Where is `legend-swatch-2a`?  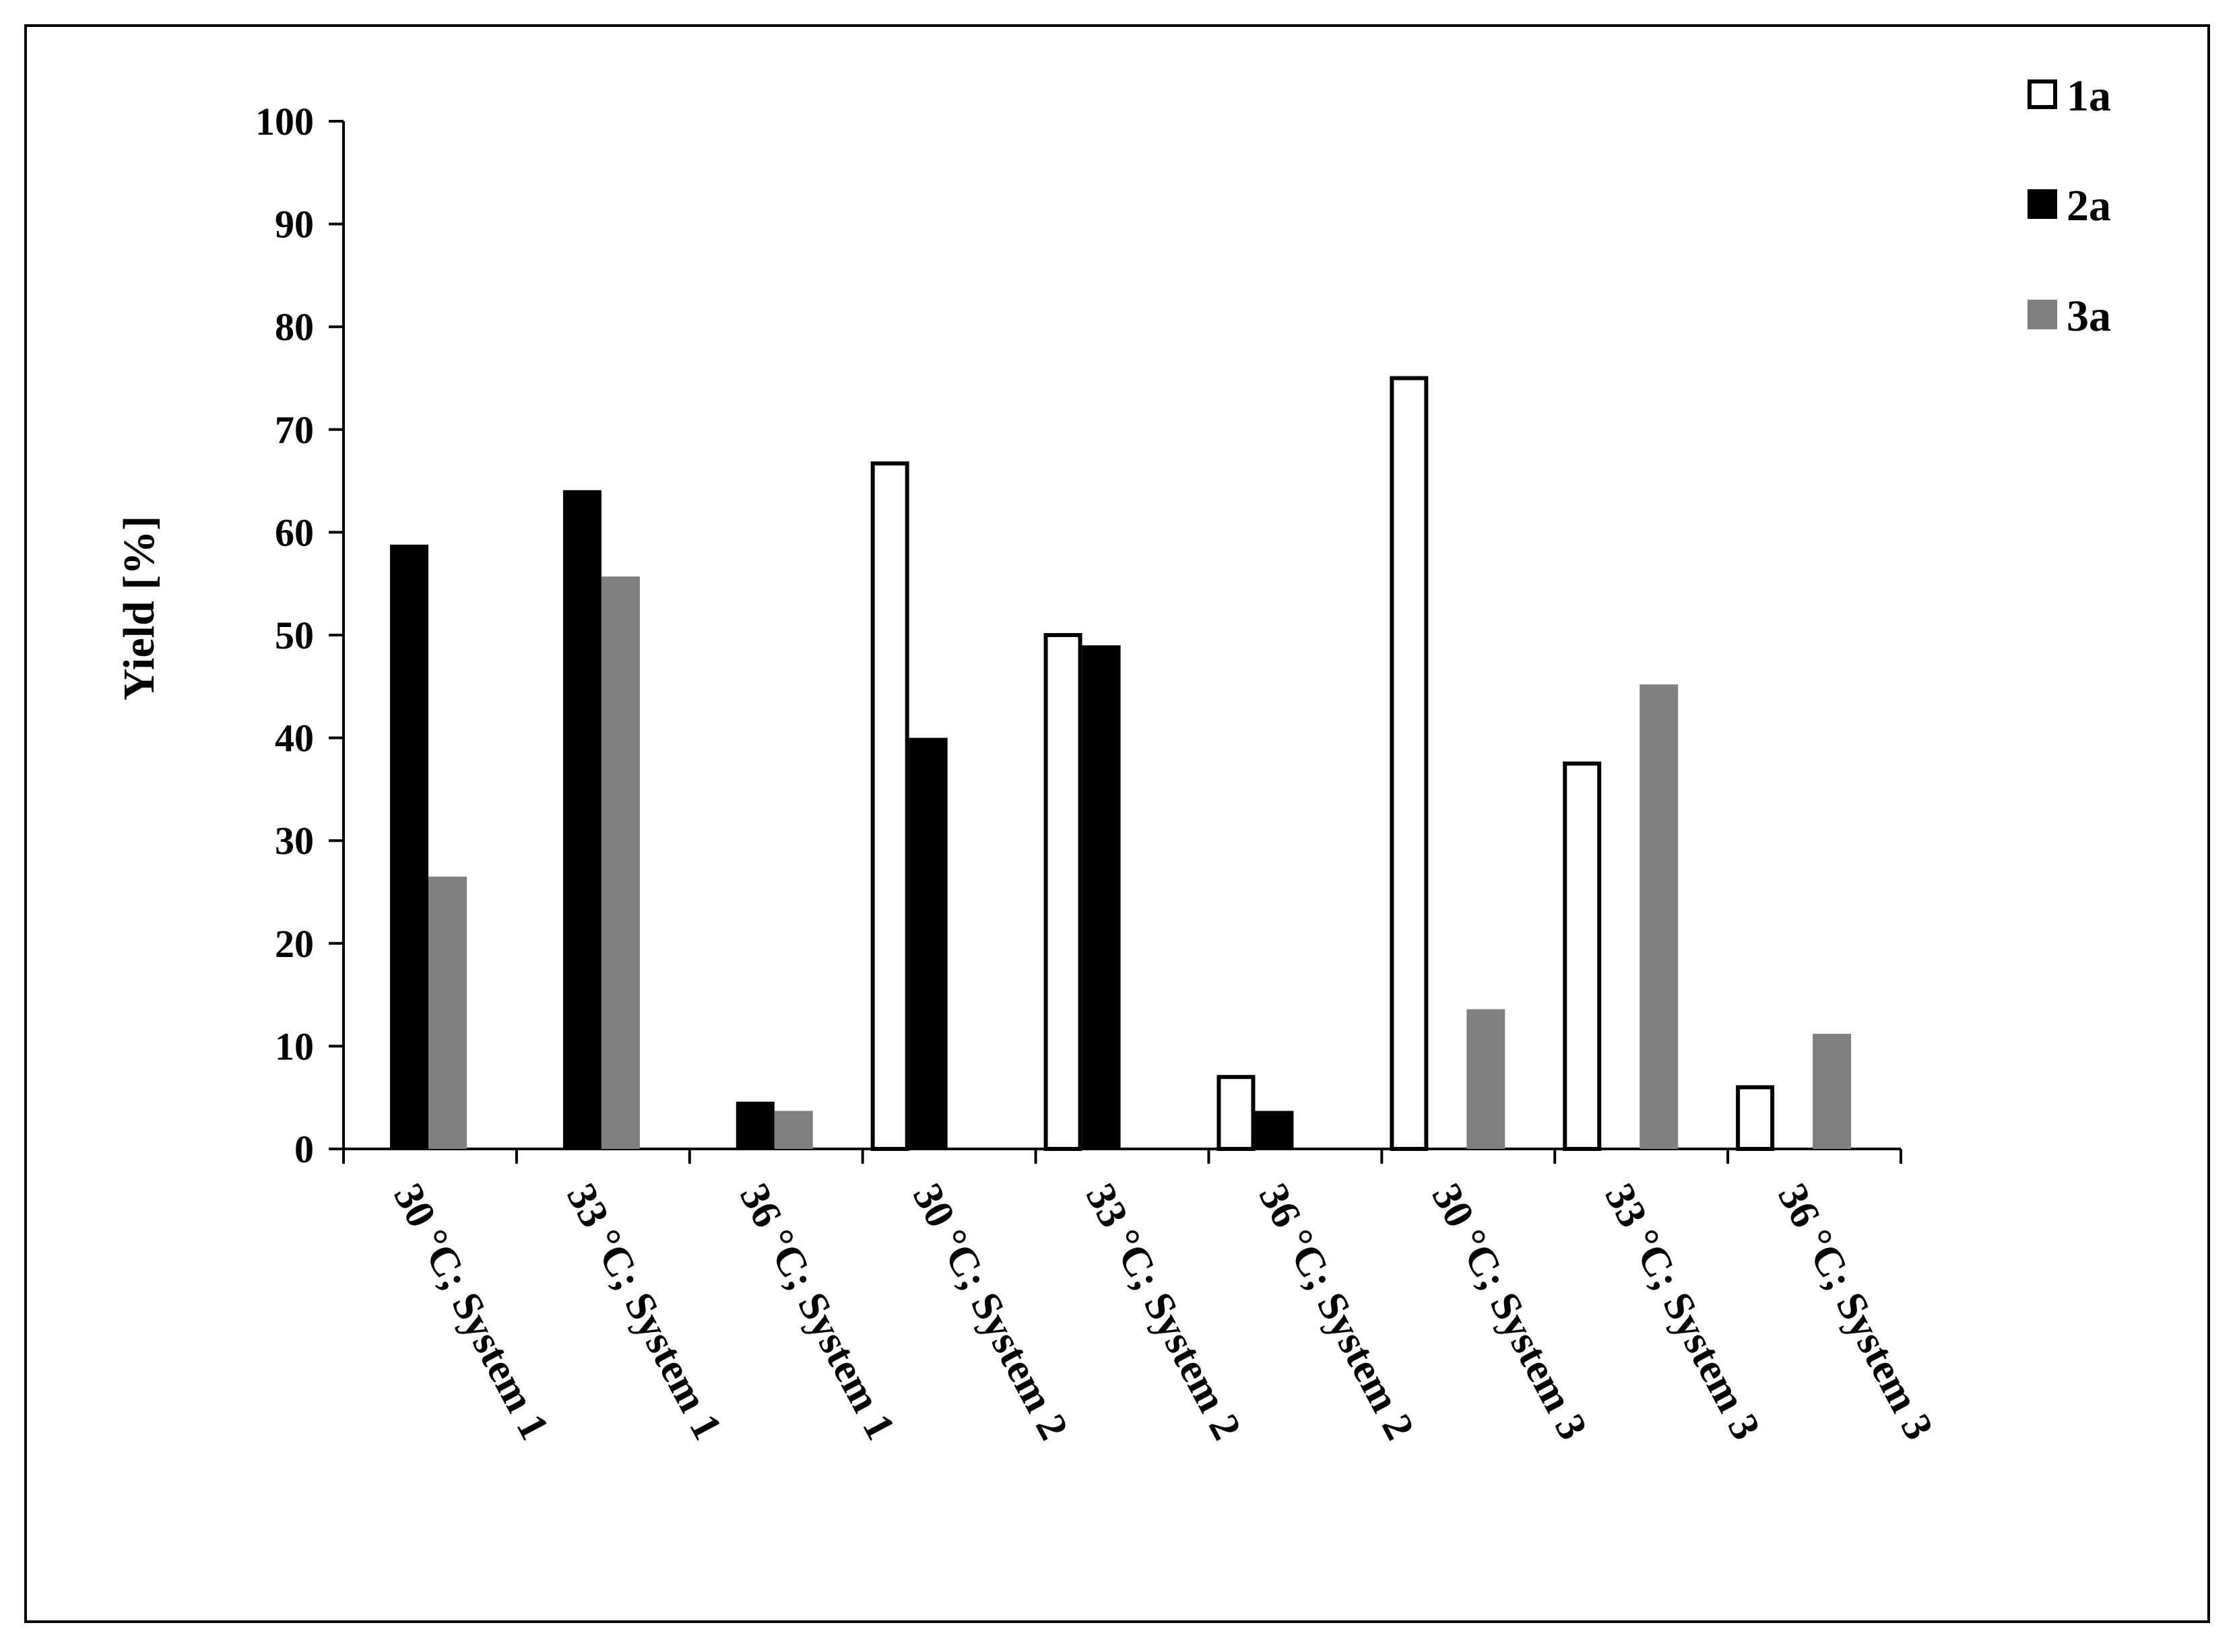 legend-swatch-2a is located at coordinates (2042, 204).